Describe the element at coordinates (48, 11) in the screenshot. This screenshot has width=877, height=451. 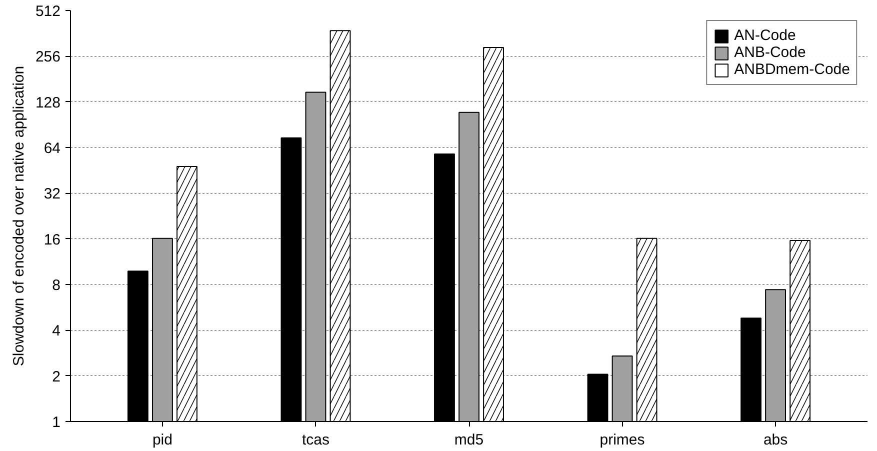
I see `y-tick-label: 512` at that location.